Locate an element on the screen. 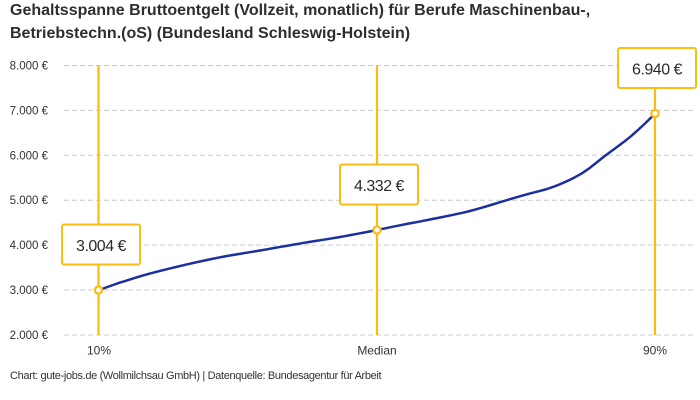 The height and width of the screenshot is (400, 700). svg-text: 90% is located at coordinates (655, 351).